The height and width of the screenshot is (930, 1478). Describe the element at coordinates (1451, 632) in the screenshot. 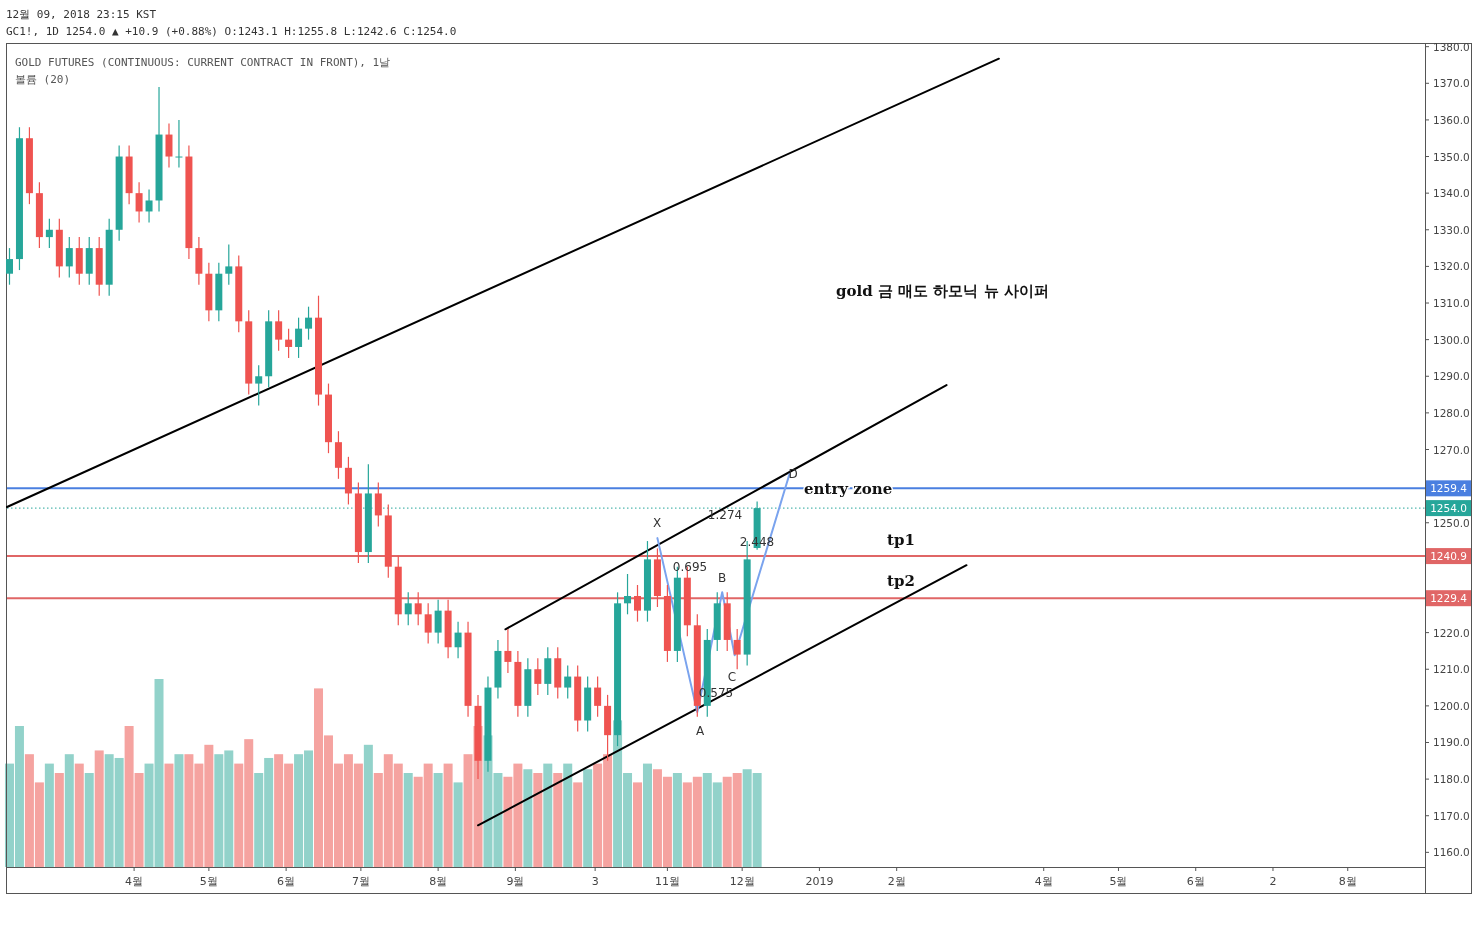

I see `y-tick-label: 1220.0` at that location.